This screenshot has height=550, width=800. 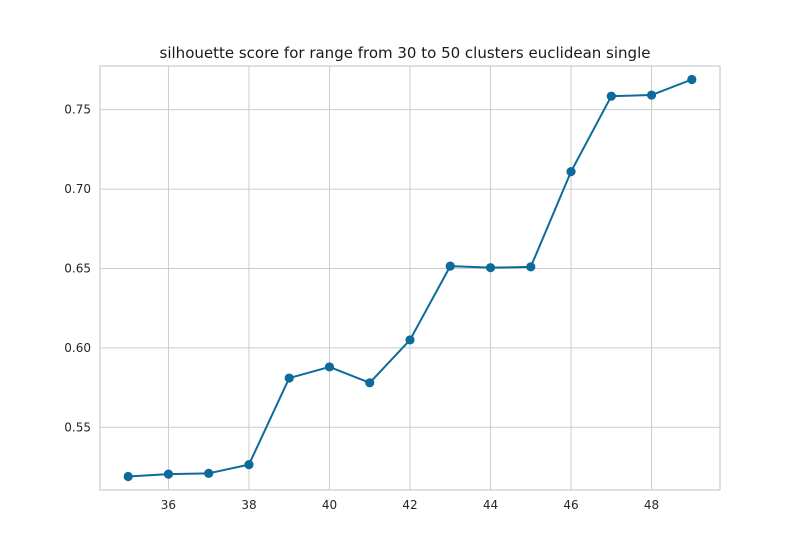 I want to click on y-axis: 0.55 0.60 0.65 0.70 0.75, so click(x=77, y=269).